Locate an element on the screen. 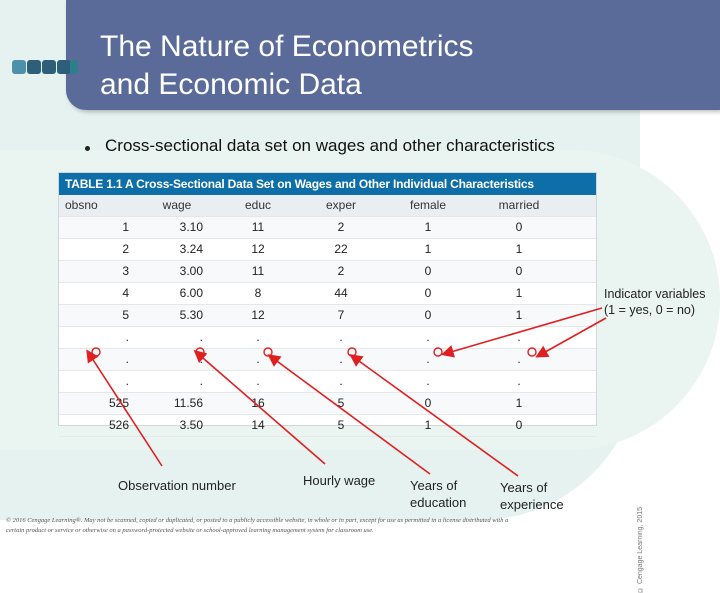 Image resolution: width=720 pixels, height=593 pixels. table-cell-educ: 8 is located at coordinates (258, 293).